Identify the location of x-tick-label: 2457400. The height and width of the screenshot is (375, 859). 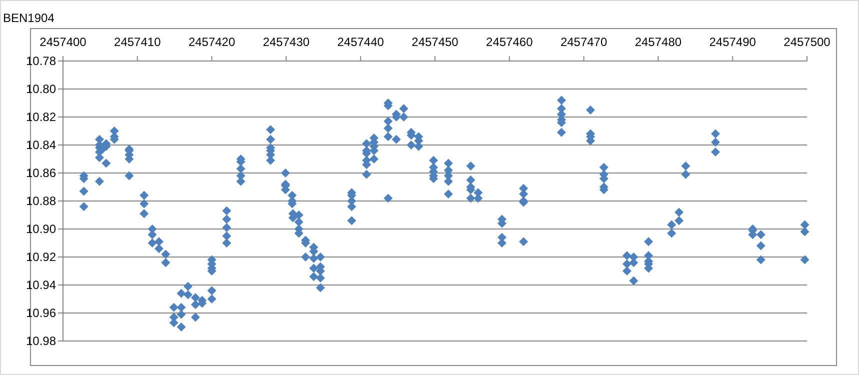
(63, 42).